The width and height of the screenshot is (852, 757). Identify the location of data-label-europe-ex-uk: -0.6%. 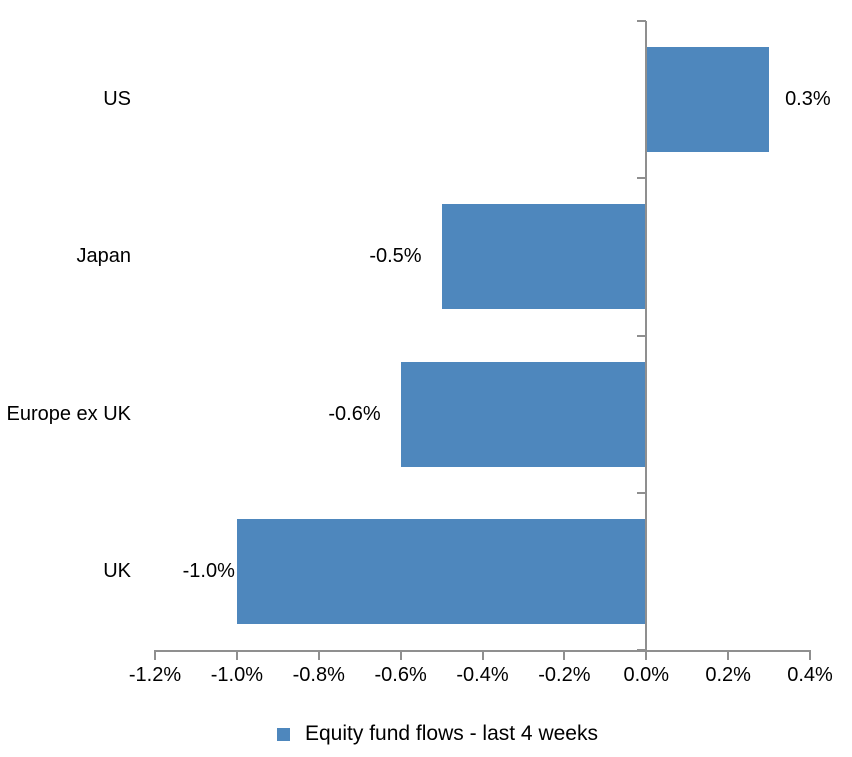
(354, 413).